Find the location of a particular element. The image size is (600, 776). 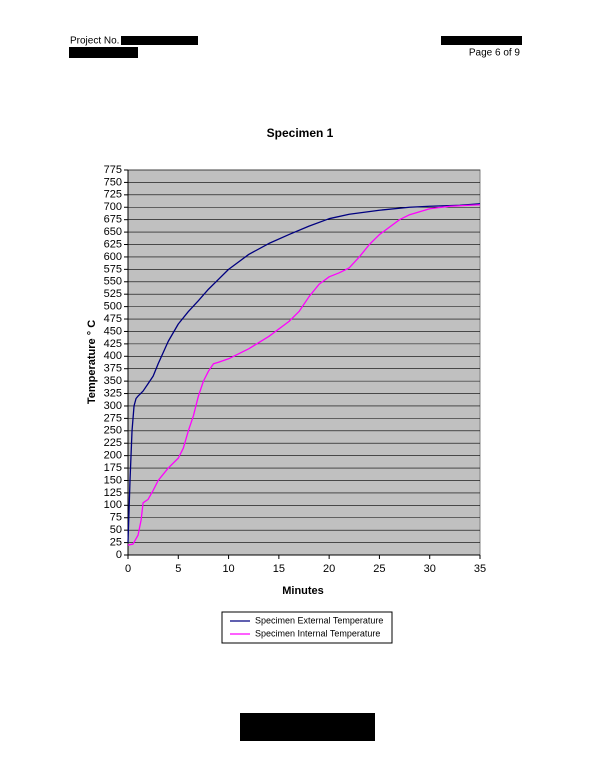

y-tick-label: 425 is located at coordinates (113, 344).